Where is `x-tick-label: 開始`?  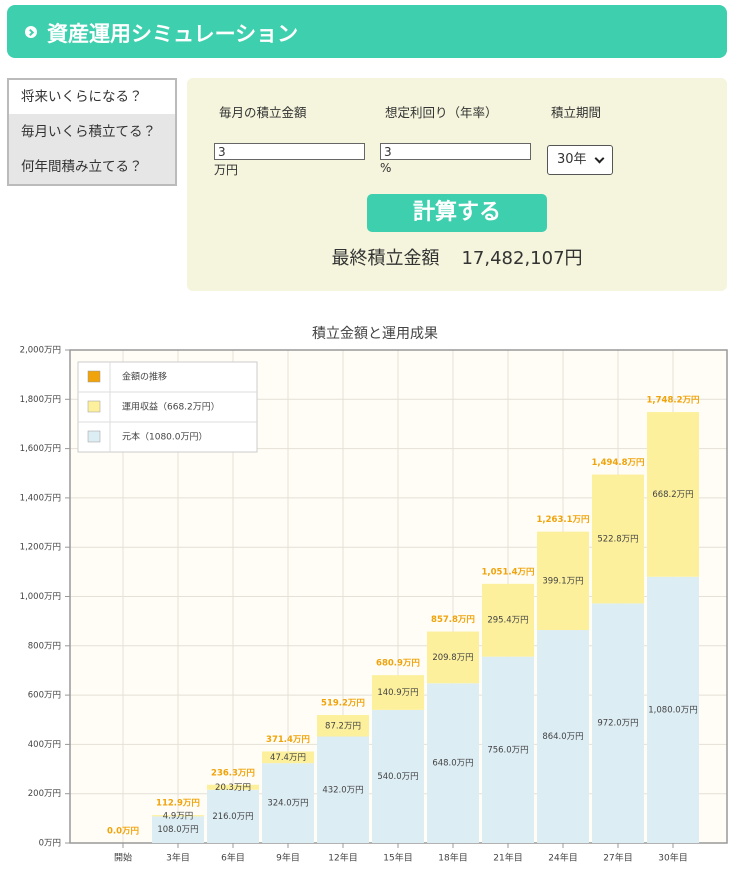
x-tick-label: 開始 is located at coordinates (123, 858).